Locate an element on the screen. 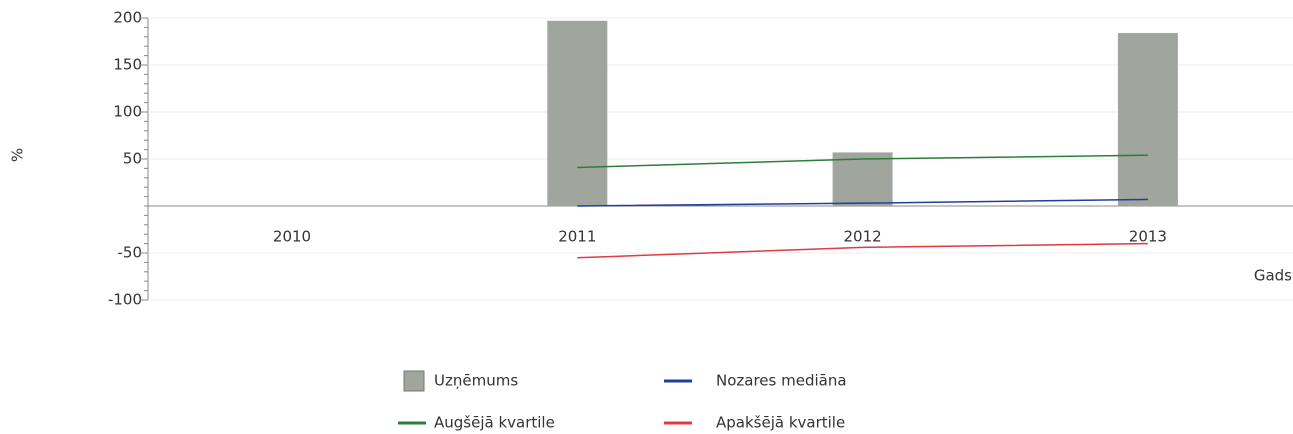  y-tick-label: 200 is located at coordinates (127, 18).